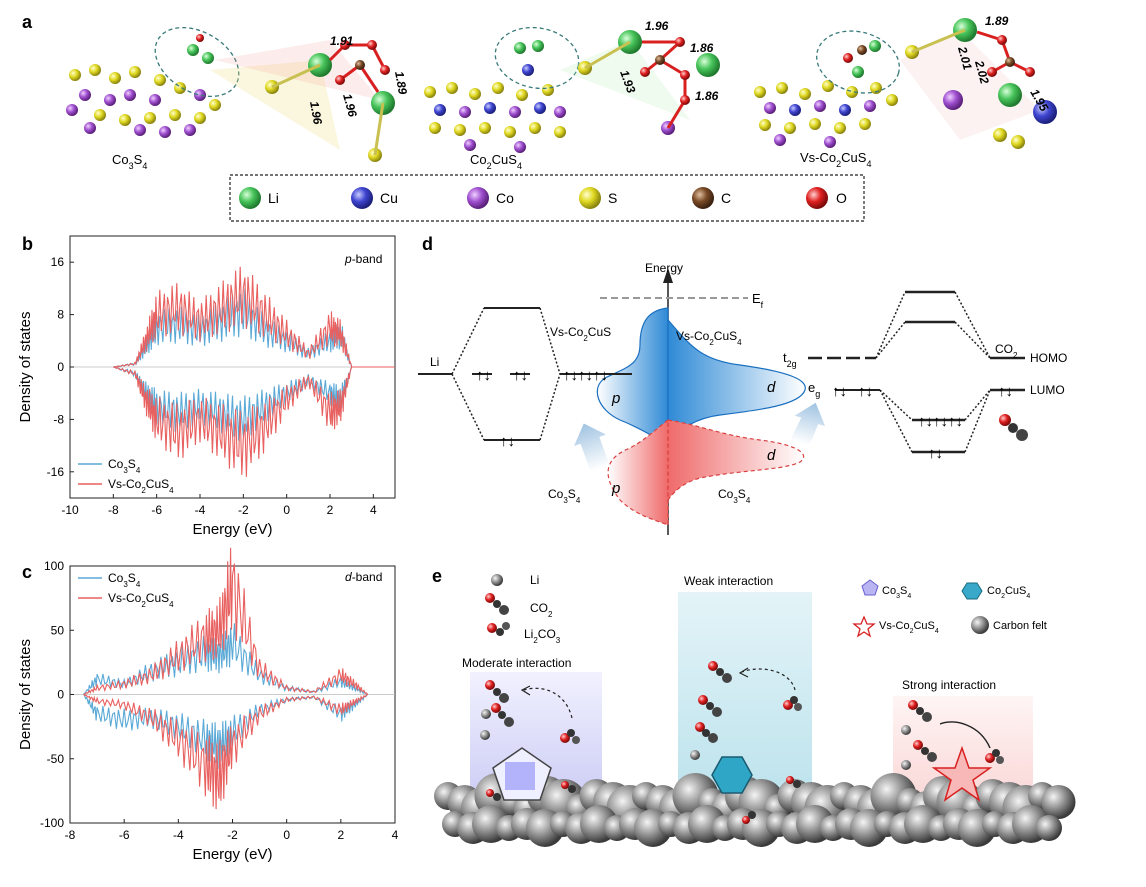 The width and height of the screenshot is (1146, 887). I want to click on x-tick-label: 2, so click(340, 835).